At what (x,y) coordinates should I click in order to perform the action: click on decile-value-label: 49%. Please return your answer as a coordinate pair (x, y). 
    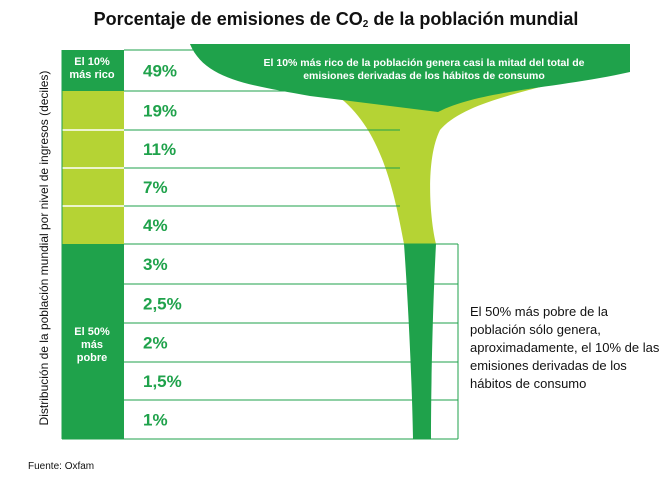
    Looking at the image, I should click on (160, 71).